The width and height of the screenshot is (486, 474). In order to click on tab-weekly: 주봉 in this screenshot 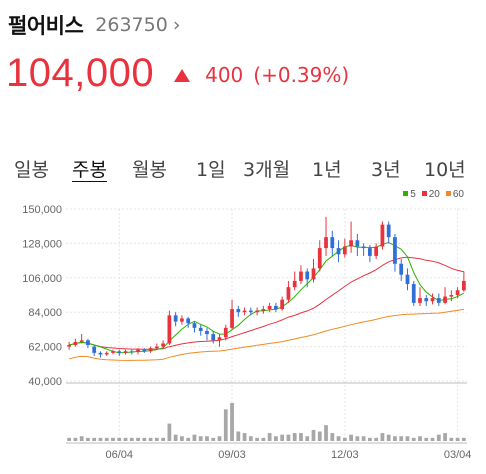, I will do `click(89, 170)`.